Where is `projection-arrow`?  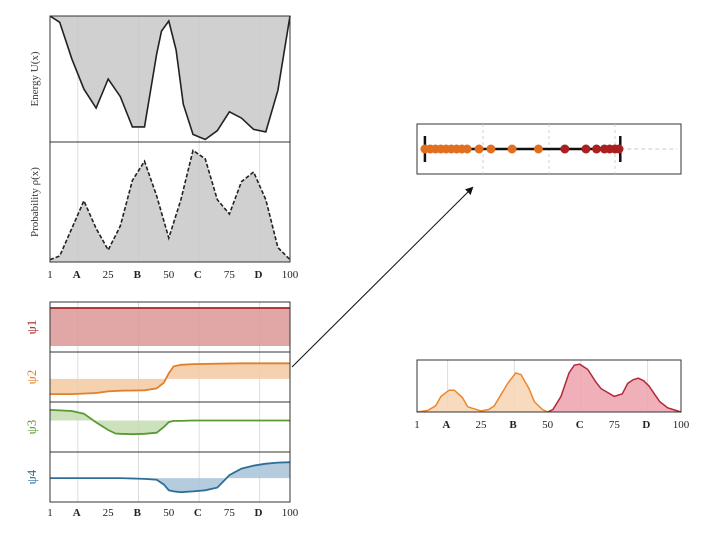 projection-arrow is located at coordinates (382, 277).